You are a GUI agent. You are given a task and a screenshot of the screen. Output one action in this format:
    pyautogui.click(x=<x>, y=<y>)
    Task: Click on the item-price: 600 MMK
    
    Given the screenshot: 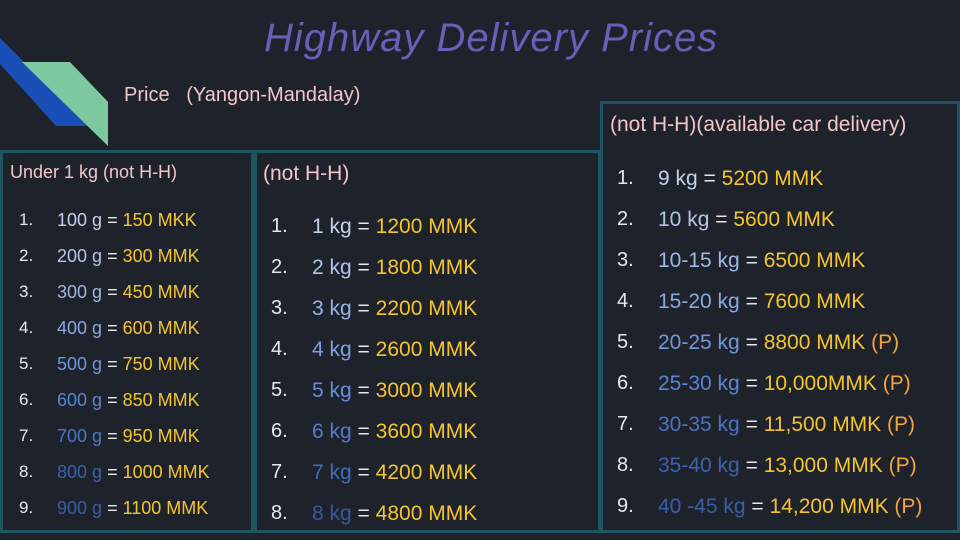 What is the action you would take?
    pyautogui.click(x=161, y=328)
    